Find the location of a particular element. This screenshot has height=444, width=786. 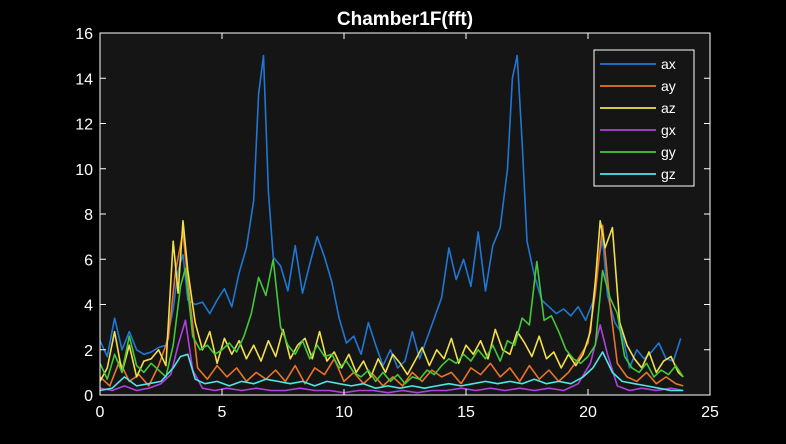

y-tick-label: 16 is located at coordinates (84, 34).